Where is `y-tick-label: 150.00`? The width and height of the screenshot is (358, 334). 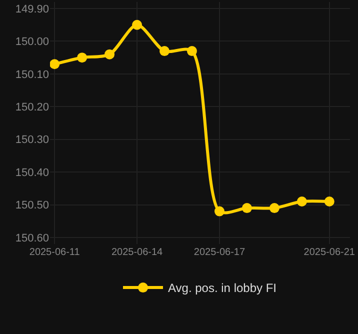
y-tick-label: 150.00 is located at coordinates (32, 42).